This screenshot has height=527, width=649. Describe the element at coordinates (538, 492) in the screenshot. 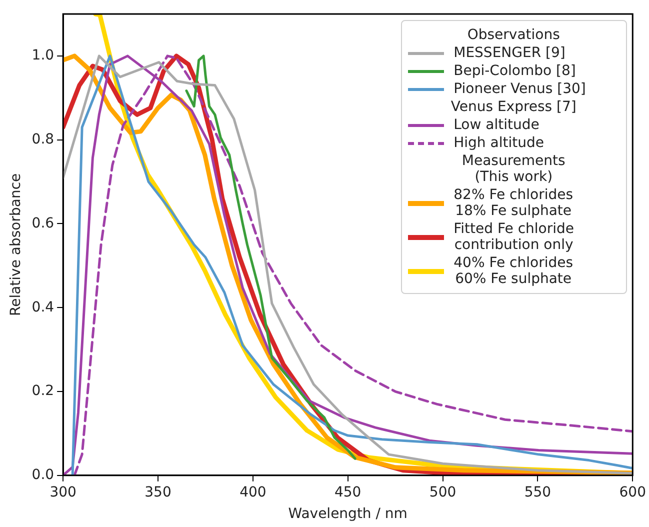

I see `x-tick-label: 550` at that location.